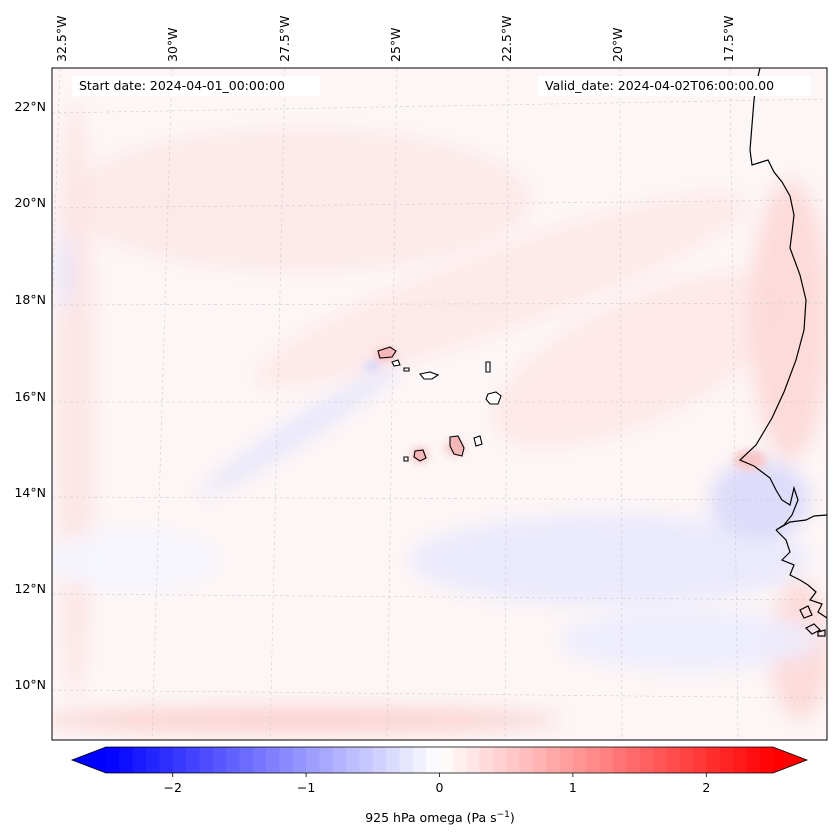  Describe the element at coordinates (782, 352) in the screenshot. I see `coastline-africa` at that location.